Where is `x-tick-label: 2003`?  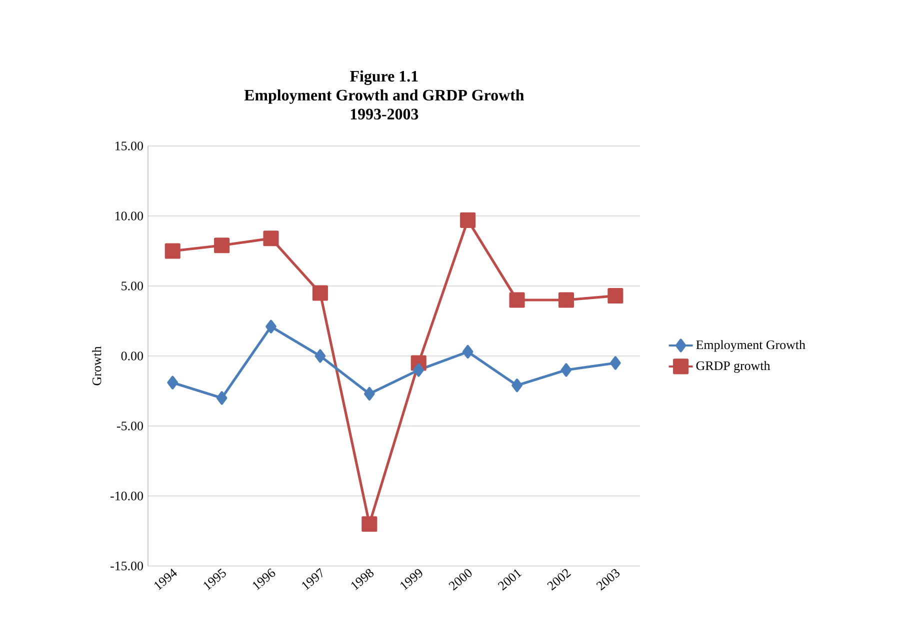 x-tick-label: 2003 is located at coordinates (608, 580).